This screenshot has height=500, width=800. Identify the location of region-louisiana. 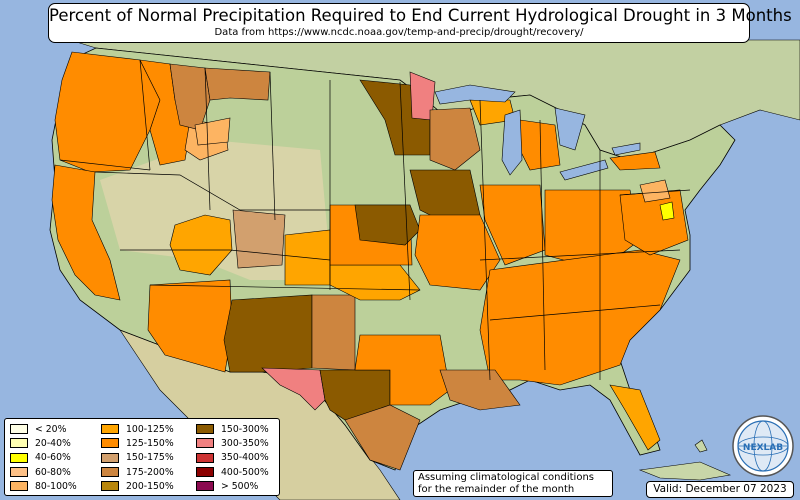
(480, 390).